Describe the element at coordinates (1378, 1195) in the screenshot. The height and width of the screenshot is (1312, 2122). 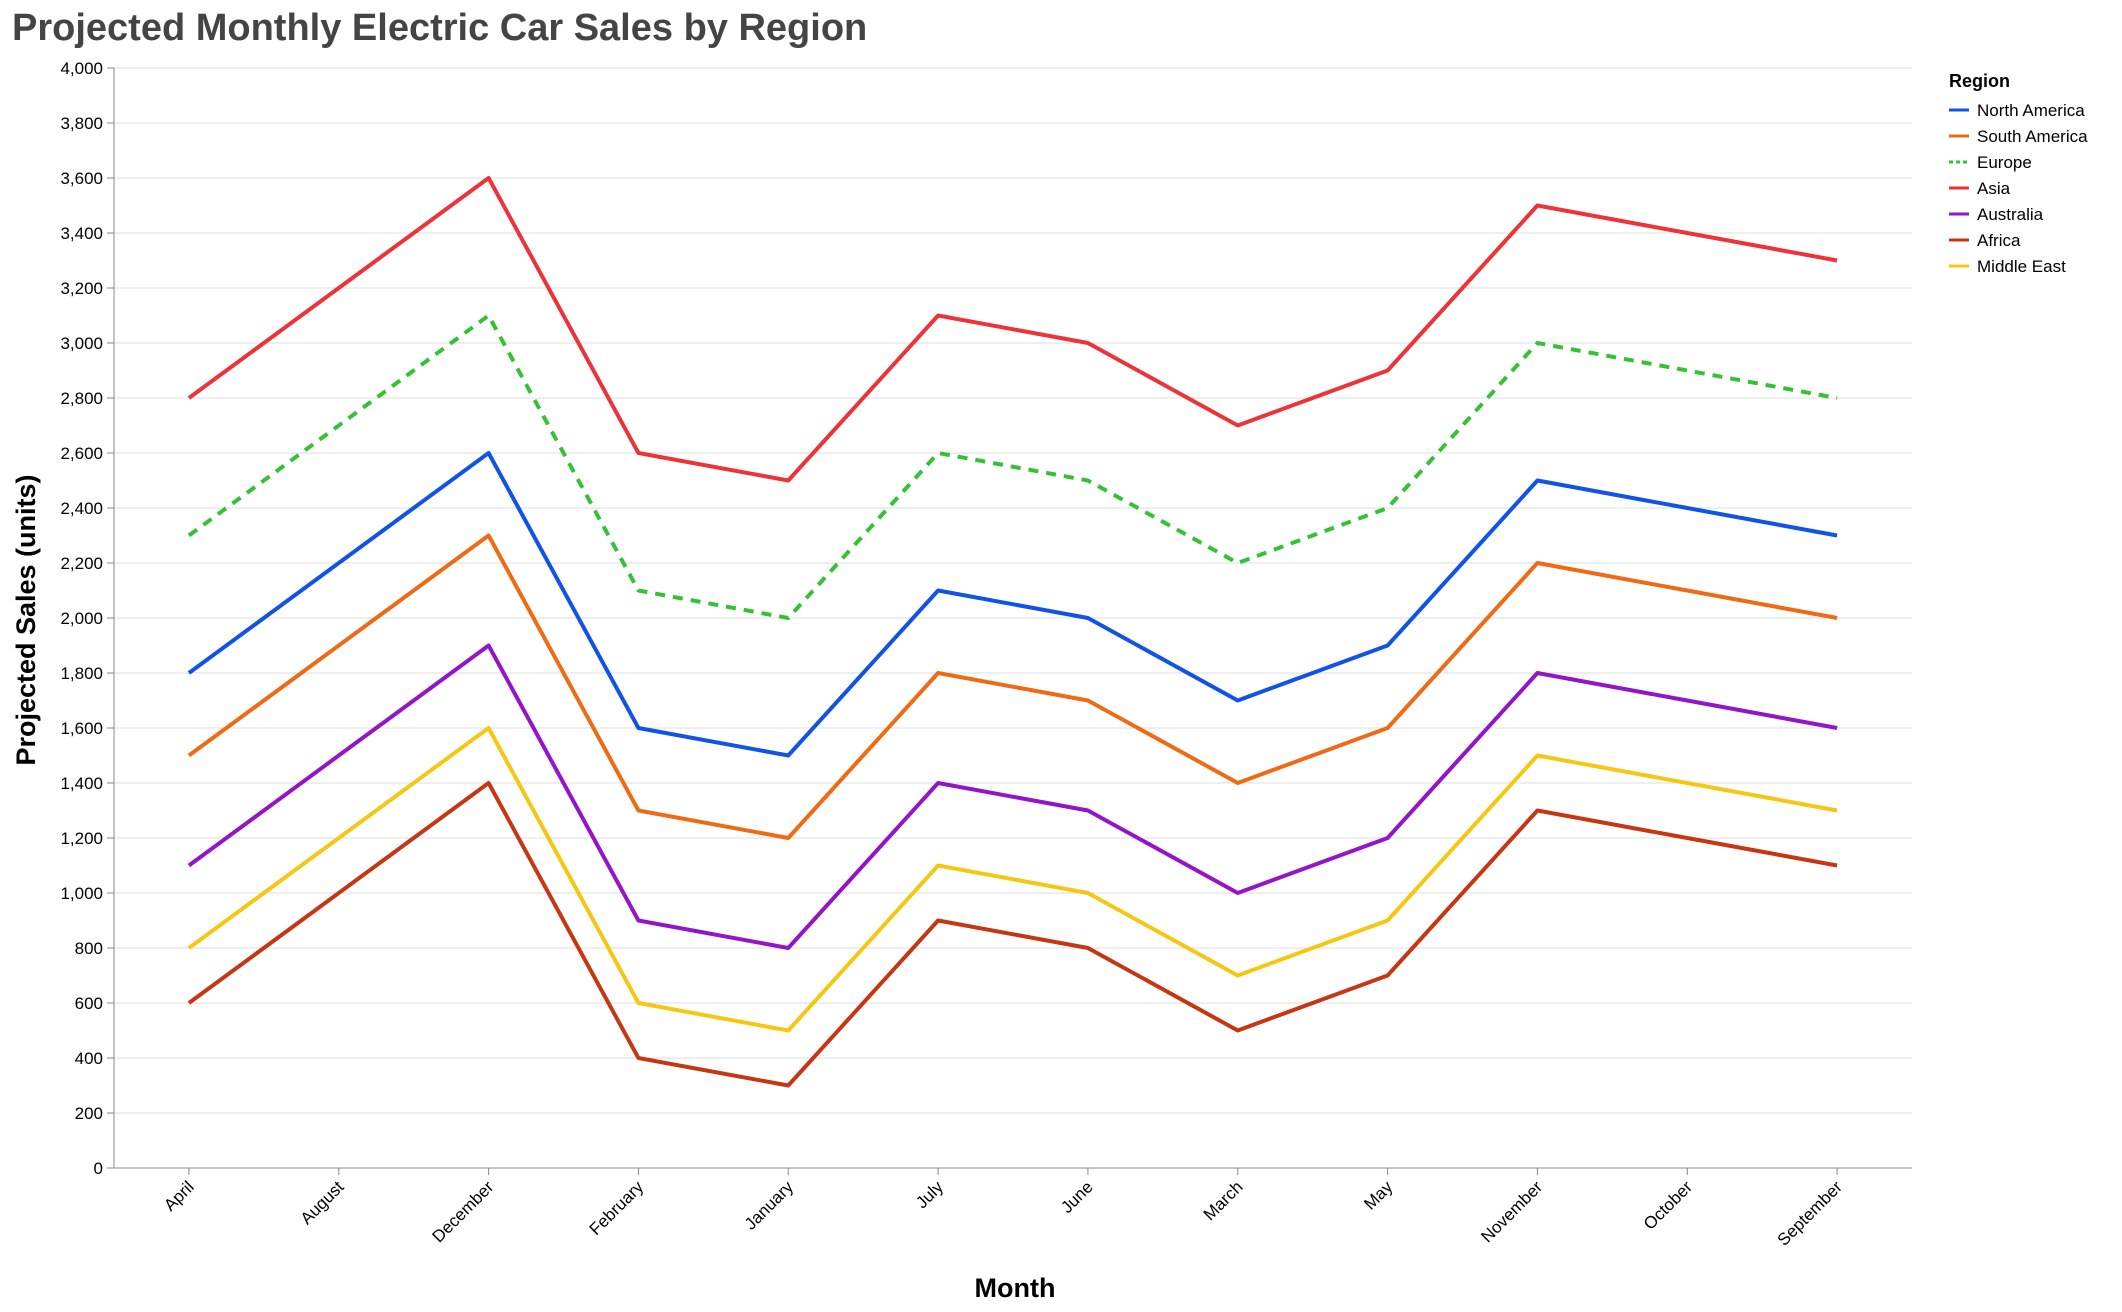
I see `x-tick-label: May` at that location.